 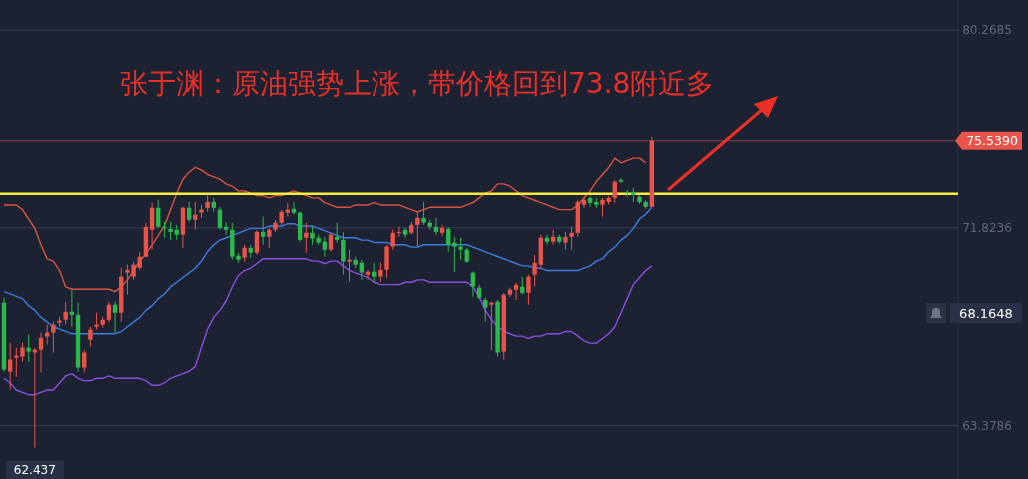 I want to click on ref-line-label: 75.5390, so click(x=992, y=141).